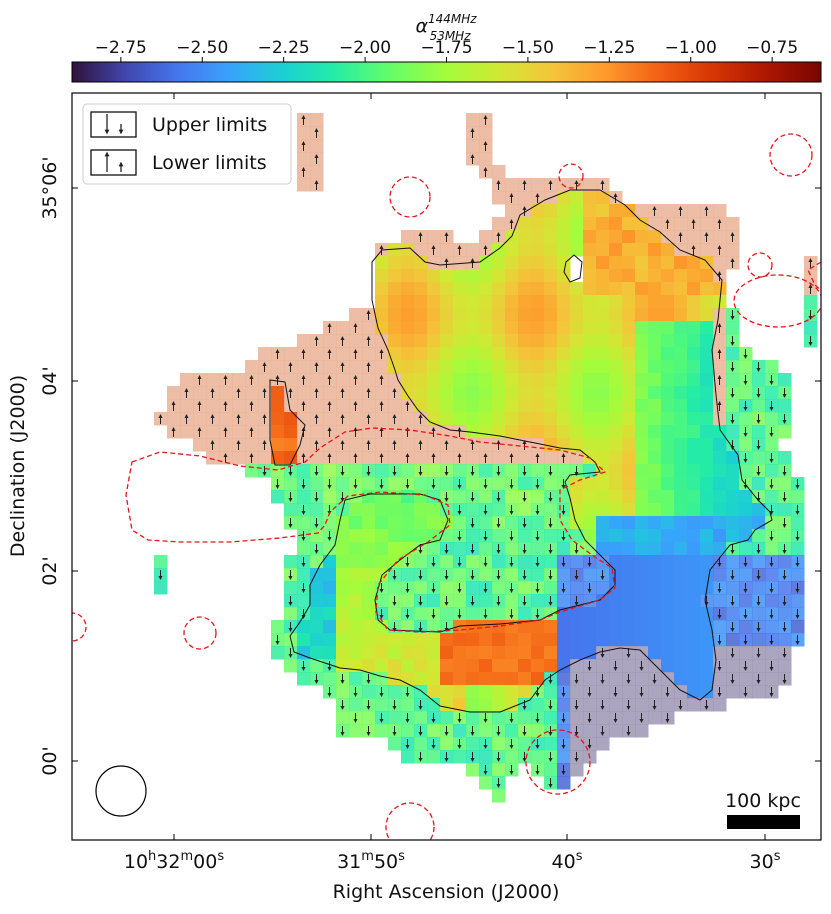  What do you see at coordinates (452, 19) in the screenshot?
I see `colorbar-label-super: 144MHz` at bounding box center [452, 19].